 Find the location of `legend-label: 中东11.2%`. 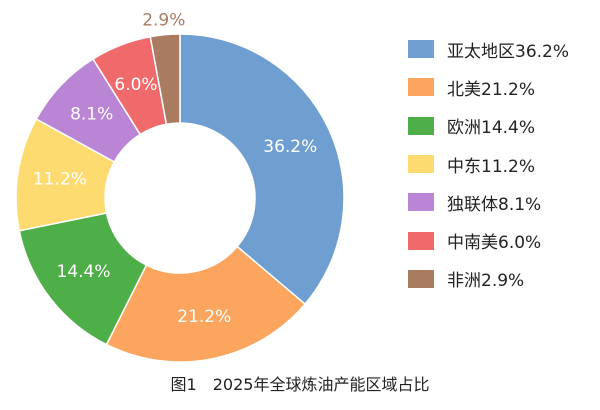

legend-label: 中东11.2% is located at coordinates (491, 166).